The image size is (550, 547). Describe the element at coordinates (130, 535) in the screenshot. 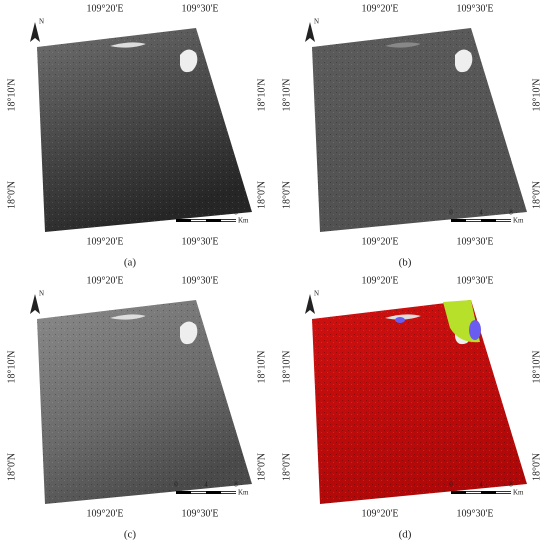

I see `panel-caption: (c)` at that location.